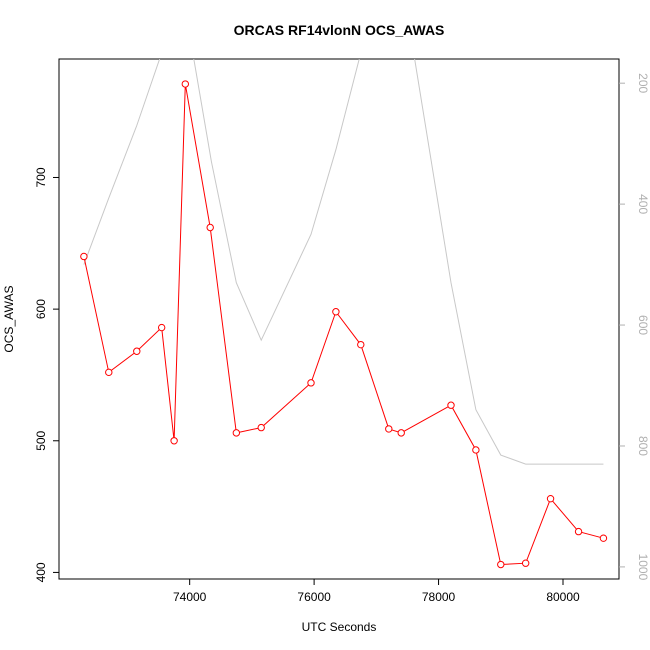  What do you see at coordinates (563, 597) in the screenshot?
I see `x-tick-label: 80000` at bounding box center [563, 597].